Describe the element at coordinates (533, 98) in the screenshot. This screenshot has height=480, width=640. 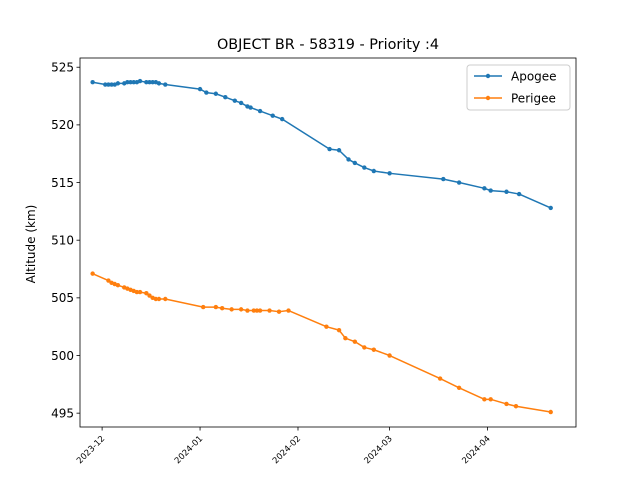
I see `legend-label-perigee: Perigee` at that location.